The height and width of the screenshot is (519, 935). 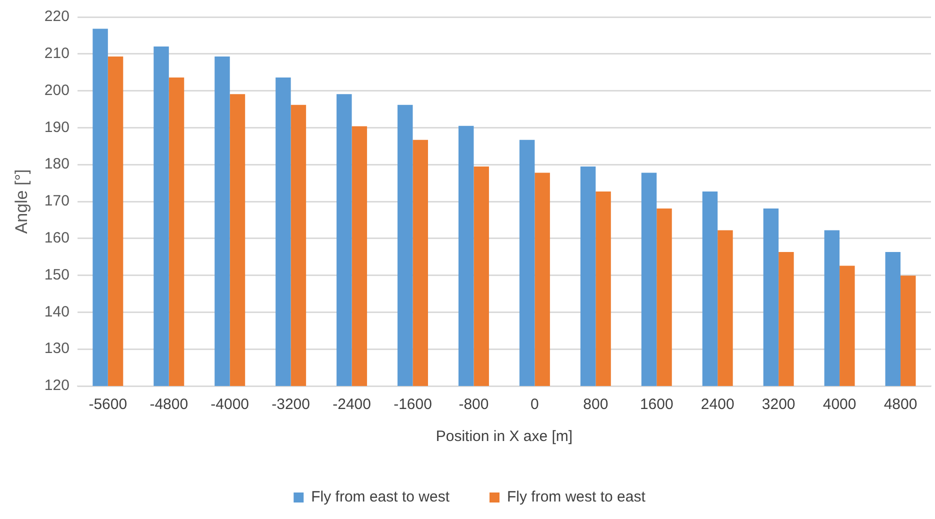 I want to click on y-tick-label: 150, so click(x=57, y=275).